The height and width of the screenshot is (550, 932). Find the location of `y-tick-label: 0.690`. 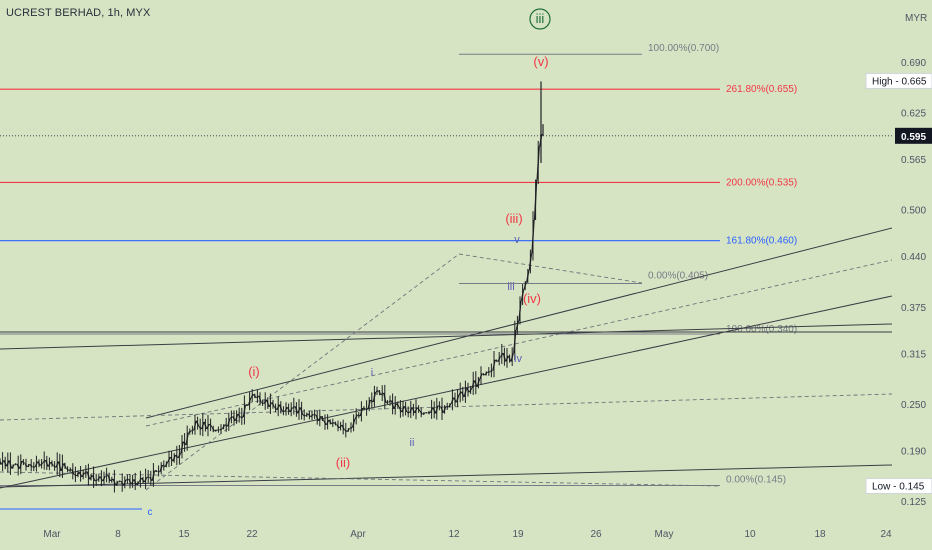

y-tick-label: 0.690 is located at coordinates (913, 63).